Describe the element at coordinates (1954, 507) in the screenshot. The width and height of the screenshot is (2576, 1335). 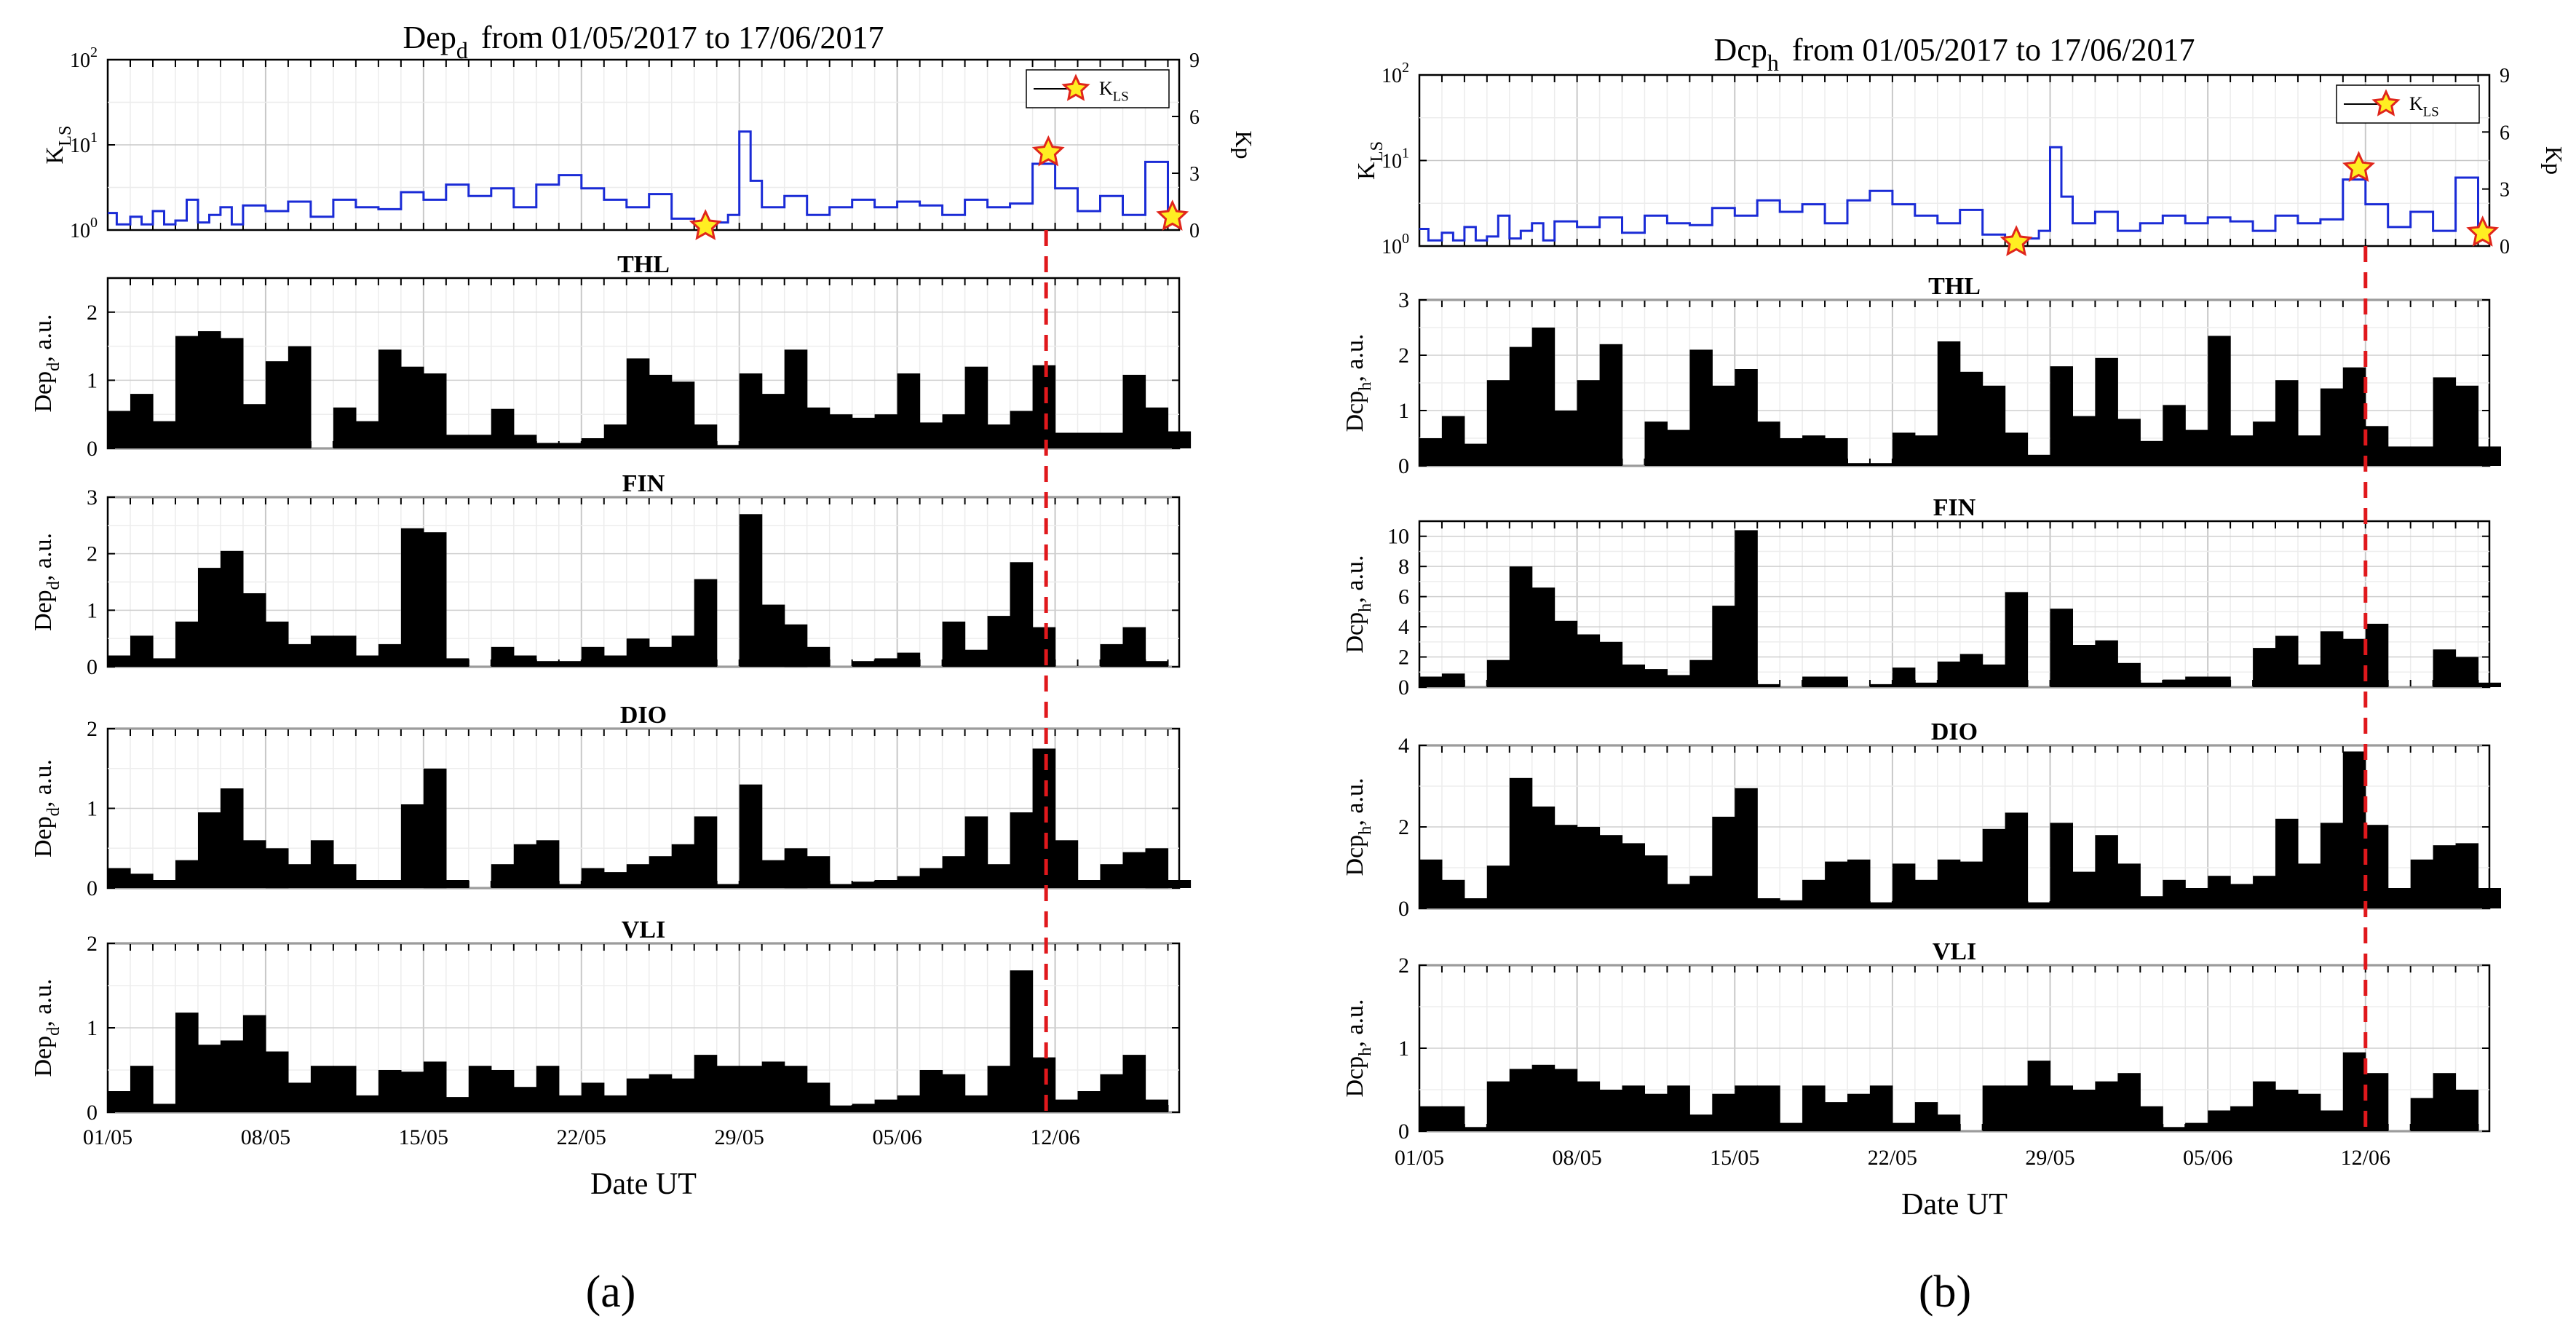
I see `station-name: FIN` at that location.